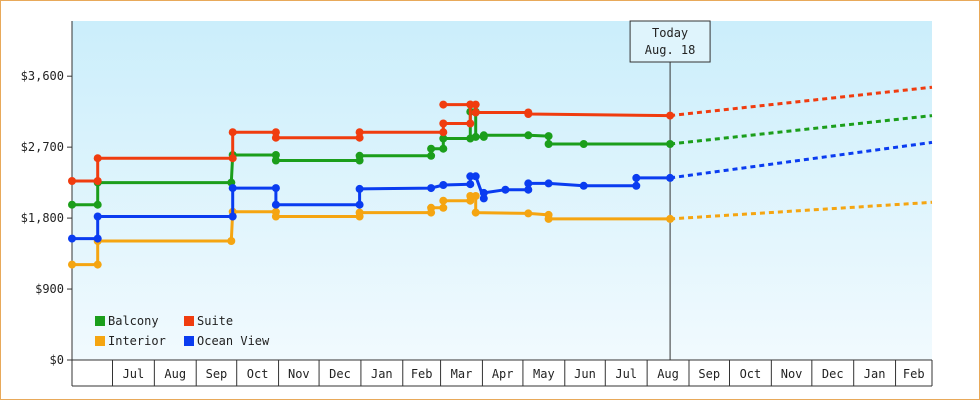  What do you see at coordinates (215, 321) in the screenshot?
I see `legend-label: Suite` at bounding box center [215, 321].